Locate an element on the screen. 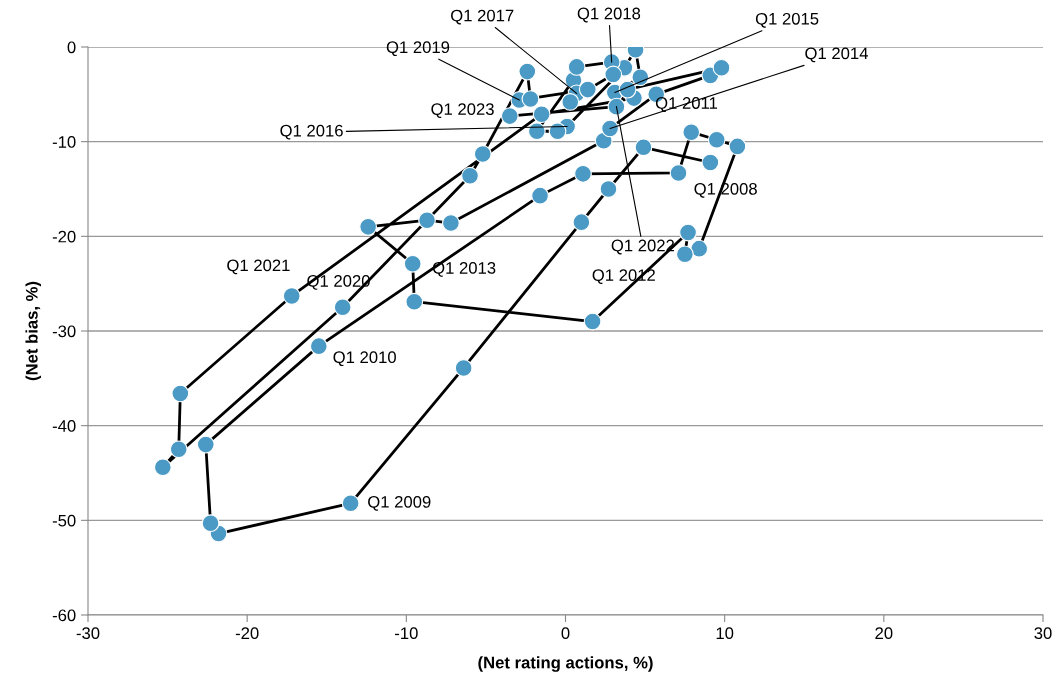 This screenshot has height=681, width=1057. x-tick-label: -10 is located at coordinates (406, 633).